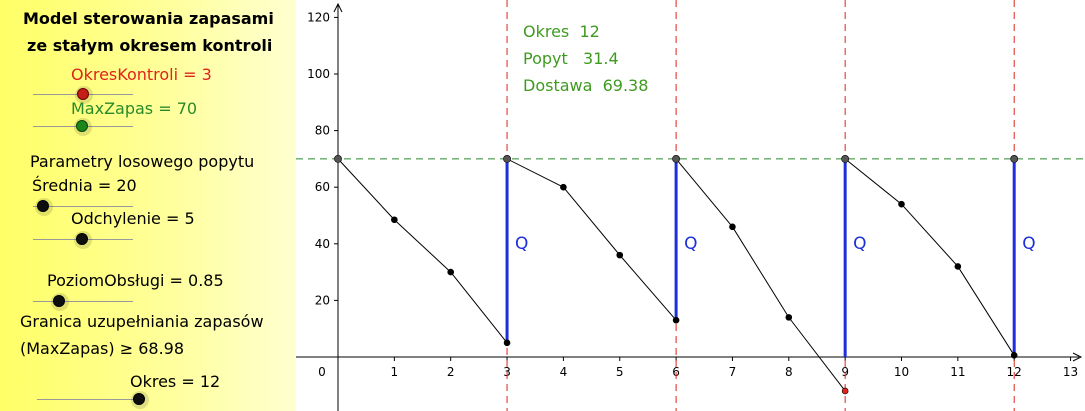 Image resolution: width=1085 pixels, height=411 pixels. Describe the element at coordinates (322, 300) in the screenshot. I see `y-tick-label: 20` at that location.